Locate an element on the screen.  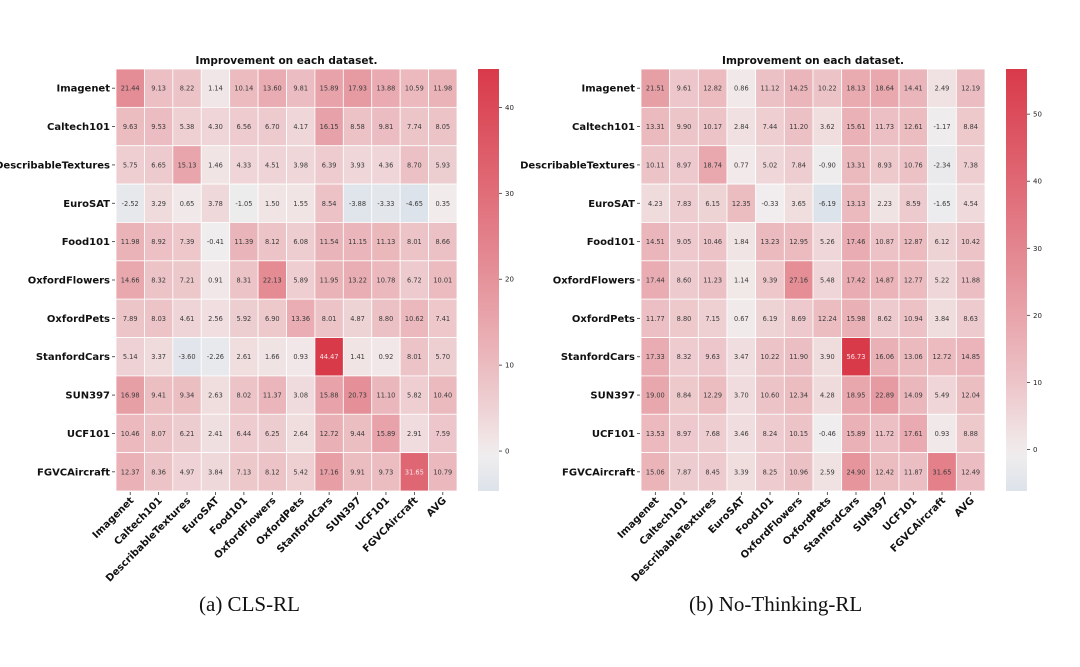
cell-label: 16.98 is located at coordinates (130, 396).